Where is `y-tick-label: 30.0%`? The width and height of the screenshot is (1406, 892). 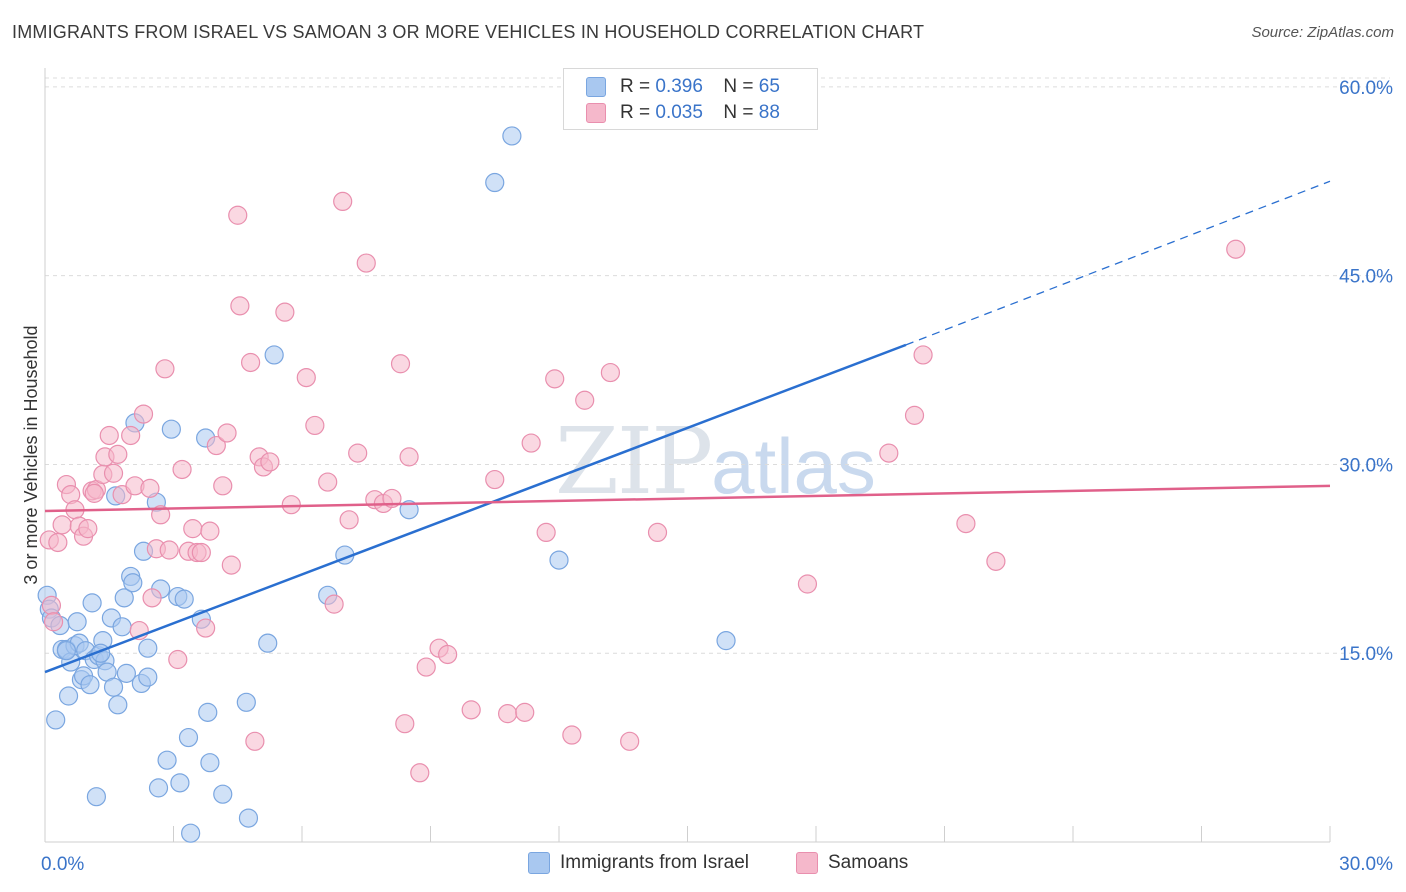 y-tick-label: 30.0% is located at coordinates (1366, 465).